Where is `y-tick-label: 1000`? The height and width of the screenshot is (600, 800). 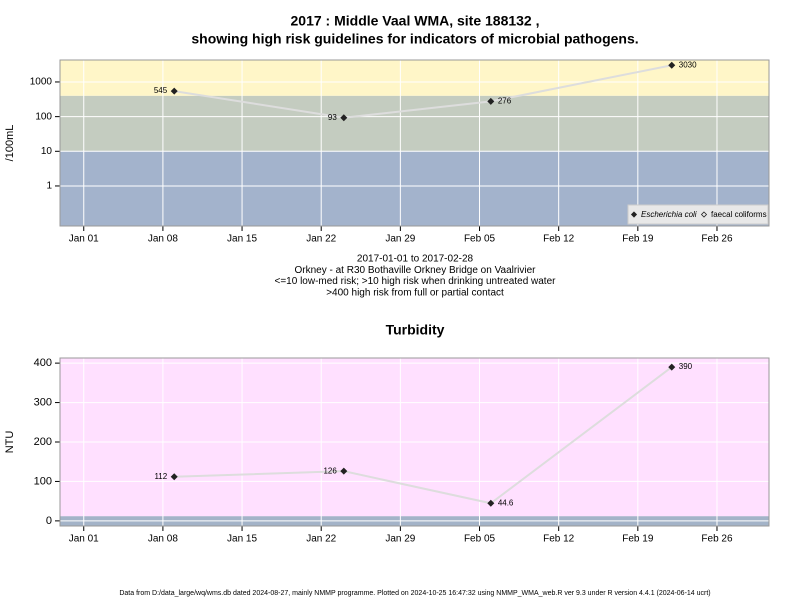
y-tick-label: 1000 is located at coordinates (41, 82).